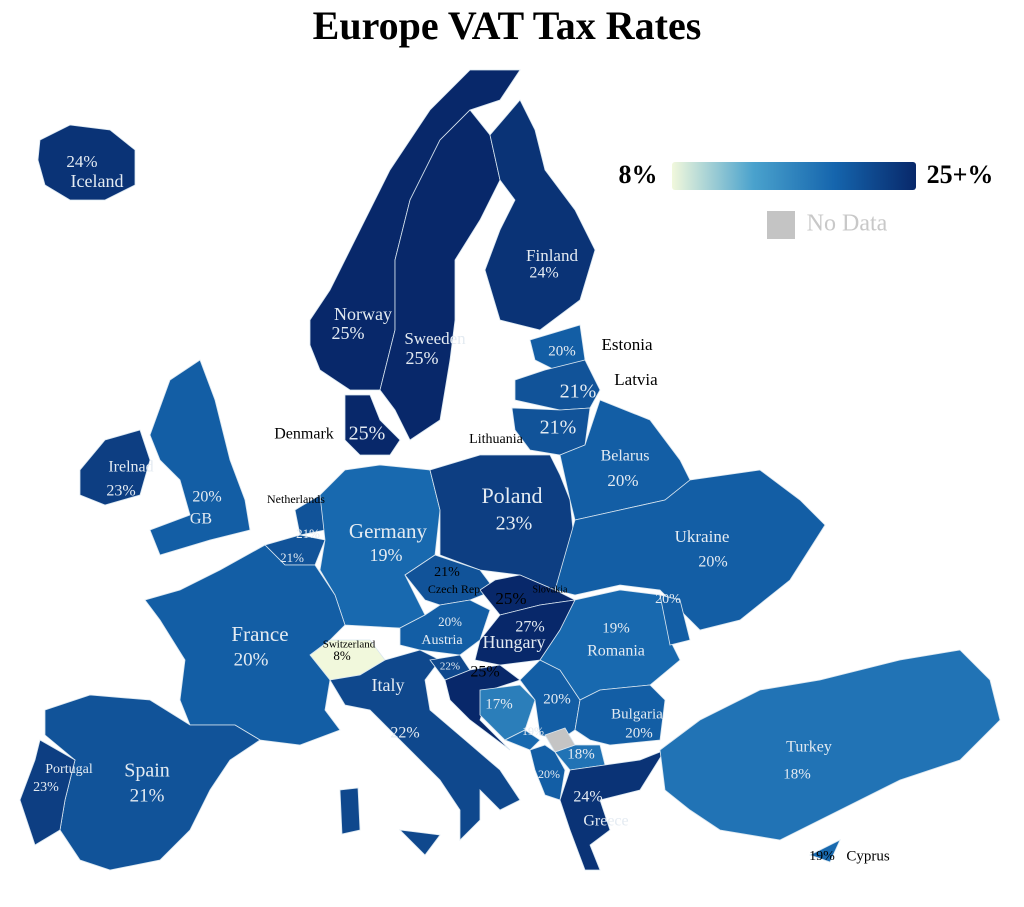 Image resolution: width=1024 pixels, height=907 pixels. What do you see at coordinates (388, 531) in the screenshot?
I see `country-name: Germany` at bounding box center [388, 531].